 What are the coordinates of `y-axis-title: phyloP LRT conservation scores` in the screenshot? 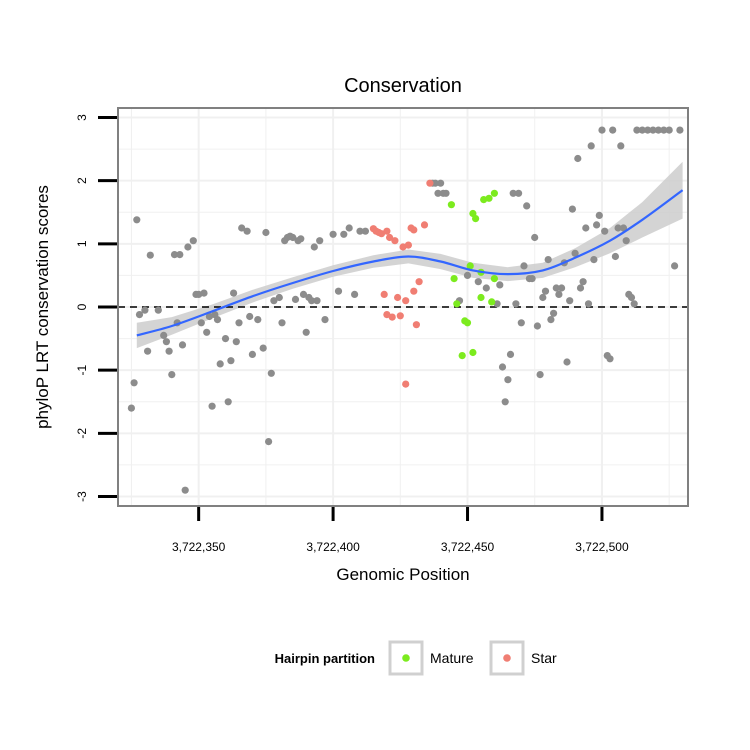 It's located at (42, 307).